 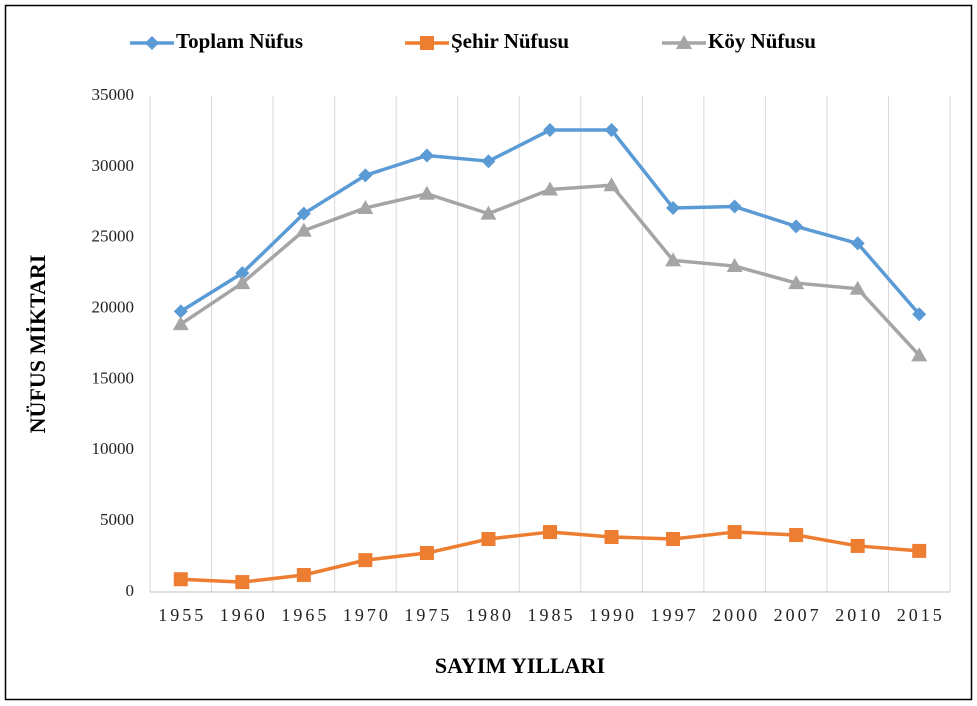 What do you see at coordinates (113, 236) in the screenshot?
I see `y-tick-label: 25000` at bounding box center [113, 236].